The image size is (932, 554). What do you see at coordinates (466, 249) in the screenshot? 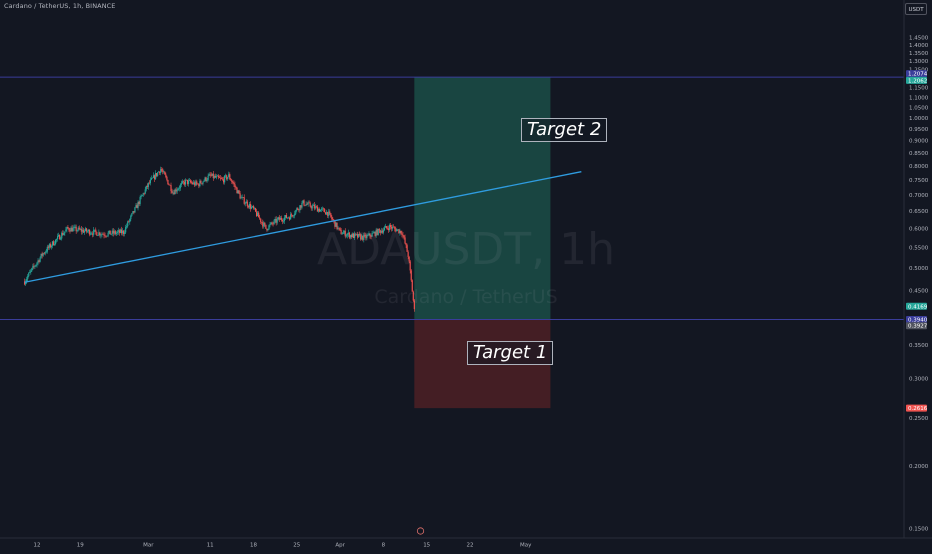
I see `watermark-symbol: ADAUSDT, 1h` at bounding box center [466, 249].